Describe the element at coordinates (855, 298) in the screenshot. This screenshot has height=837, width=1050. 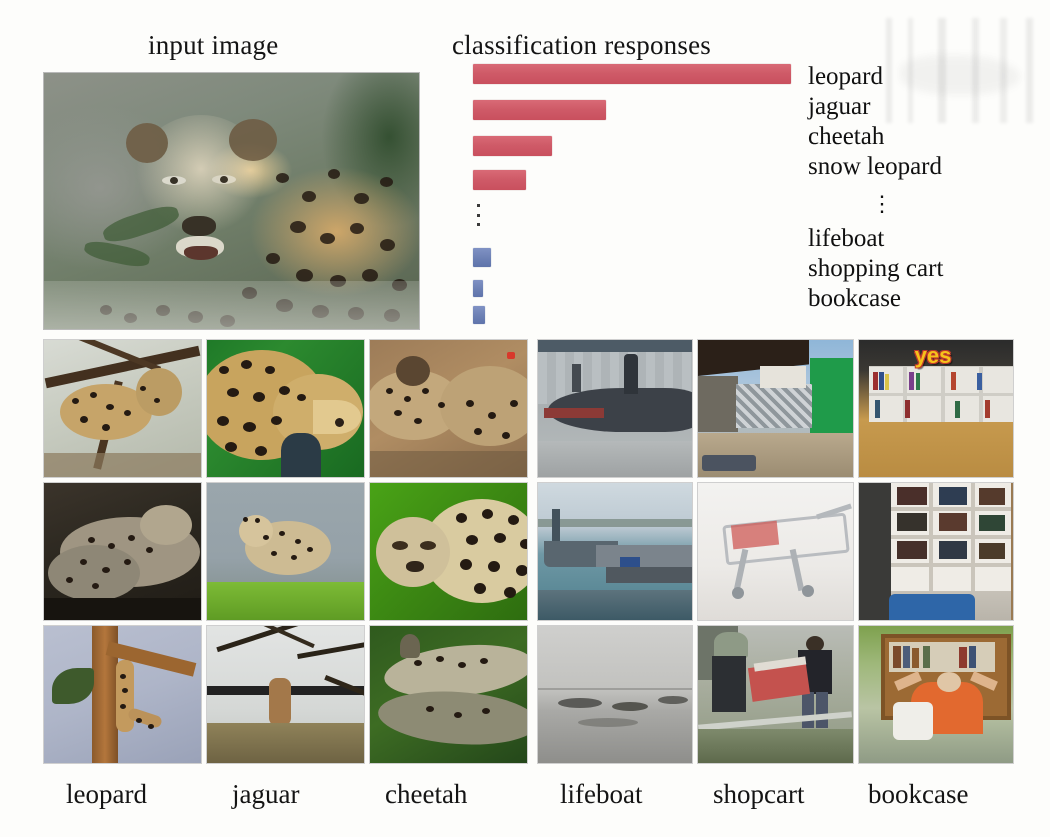
I see `class-label-bookcase: bookcase` at that location.